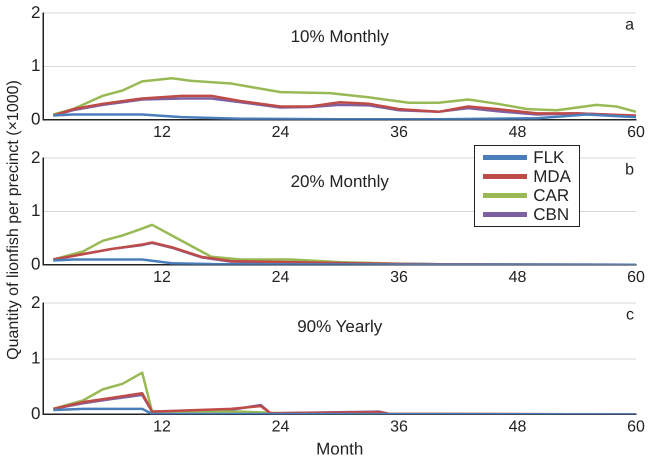  I want to click on y-axis-title: Quantity of lionfish per precinct (×1000), so click(14, 220).